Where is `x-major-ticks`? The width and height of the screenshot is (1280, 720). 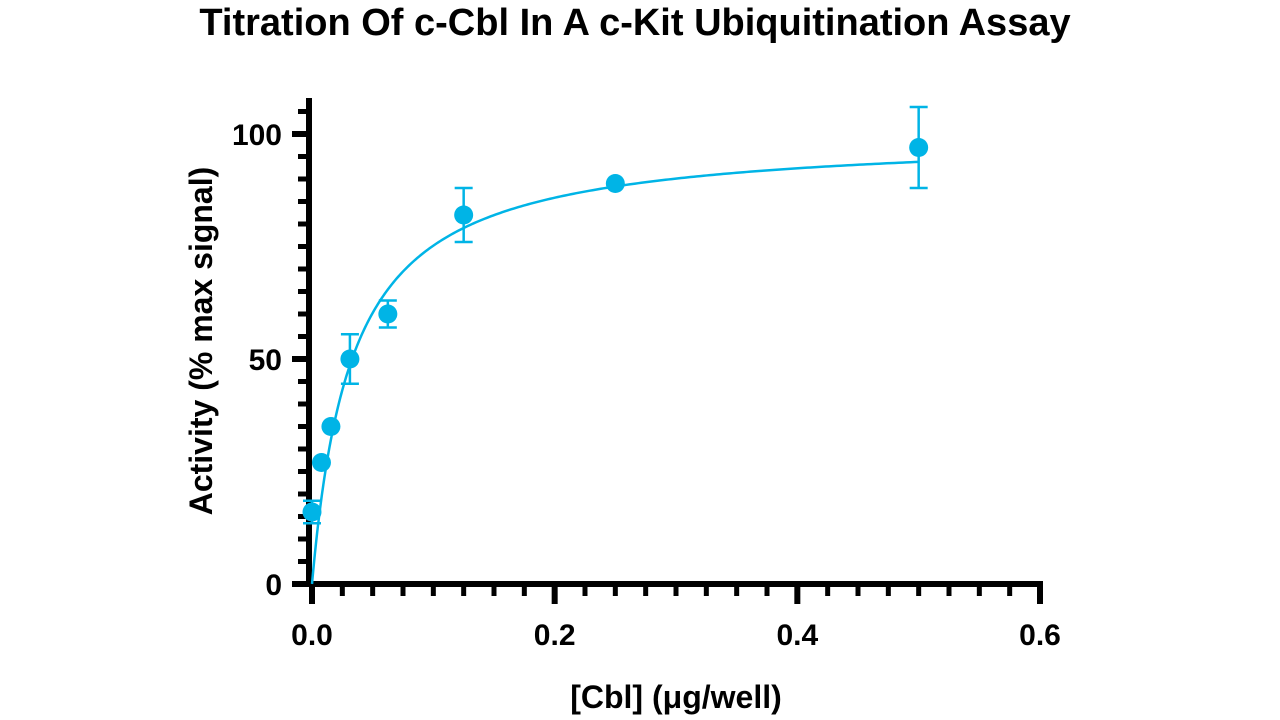
x-major-ticks is located at coordinates (676, 594).